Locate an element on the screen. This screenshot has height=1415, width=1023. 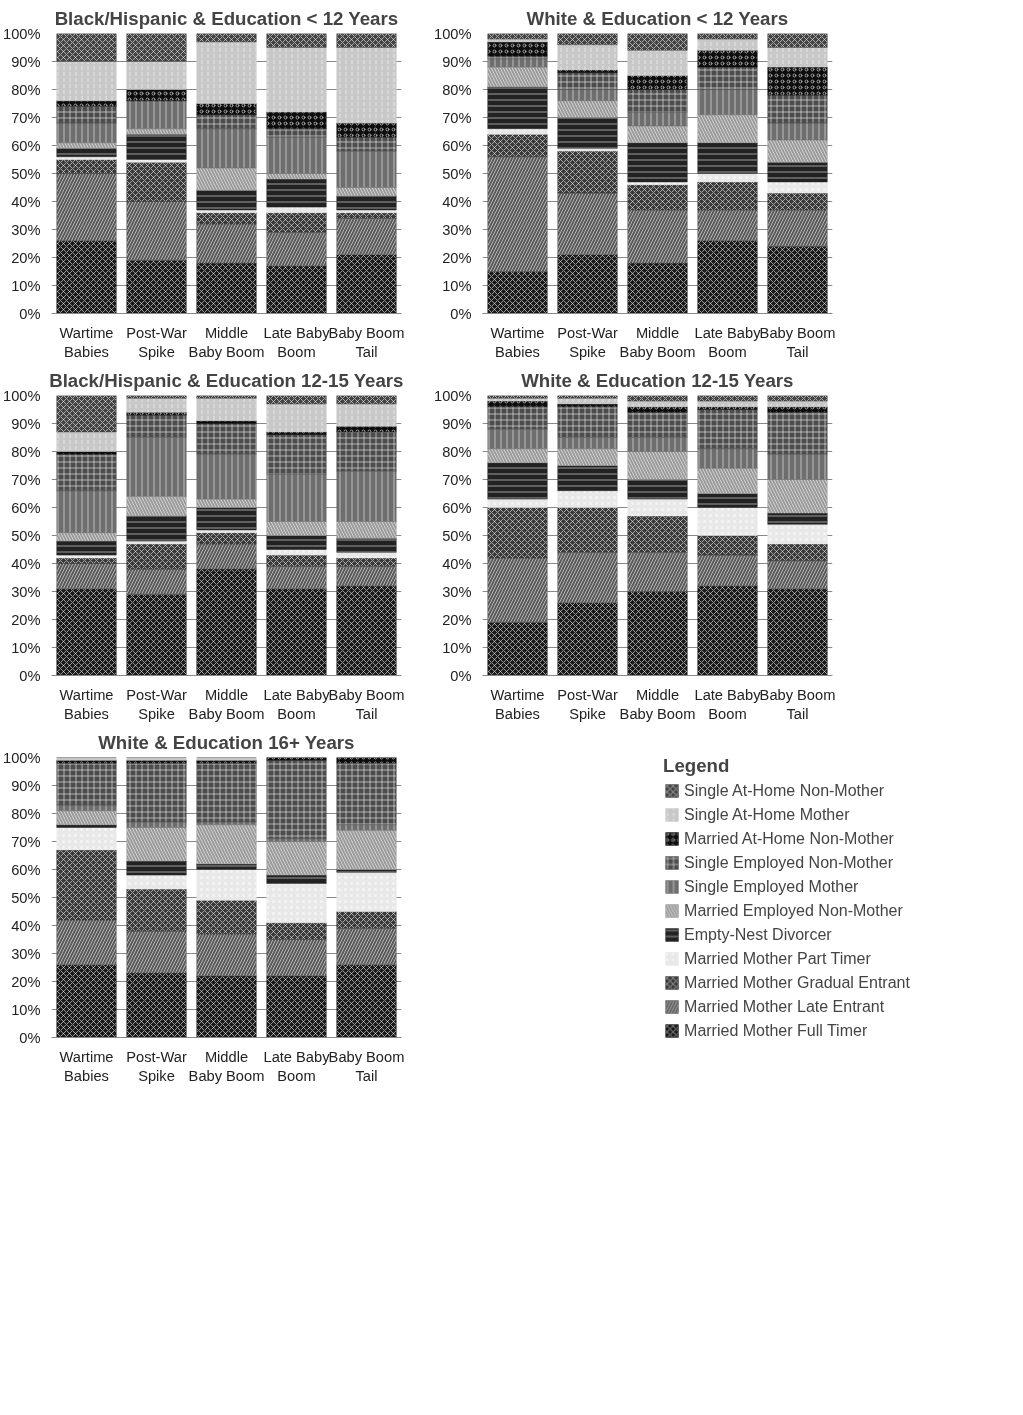
legend-label: Single Employed Non-Mother is located at coordinates (789, 862).